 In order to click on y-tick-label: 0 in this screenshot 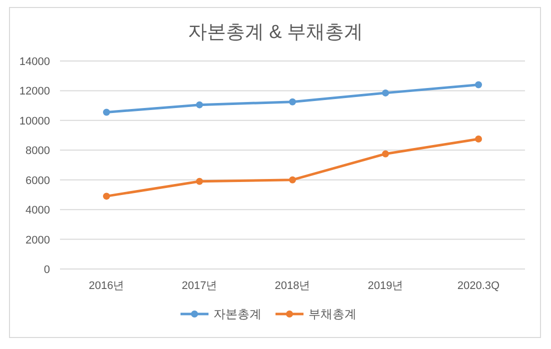, I will do `click(47, 270)`.